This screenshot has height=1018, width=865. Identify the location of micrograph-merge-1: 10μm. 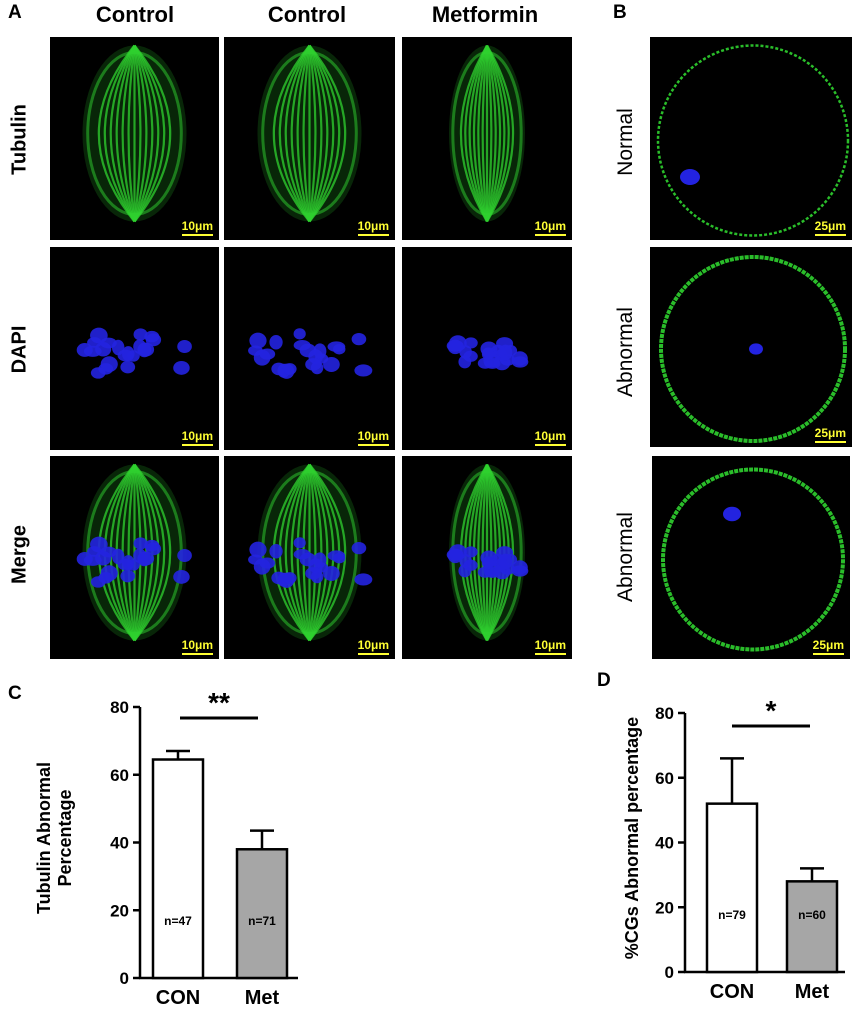
(134, 557).